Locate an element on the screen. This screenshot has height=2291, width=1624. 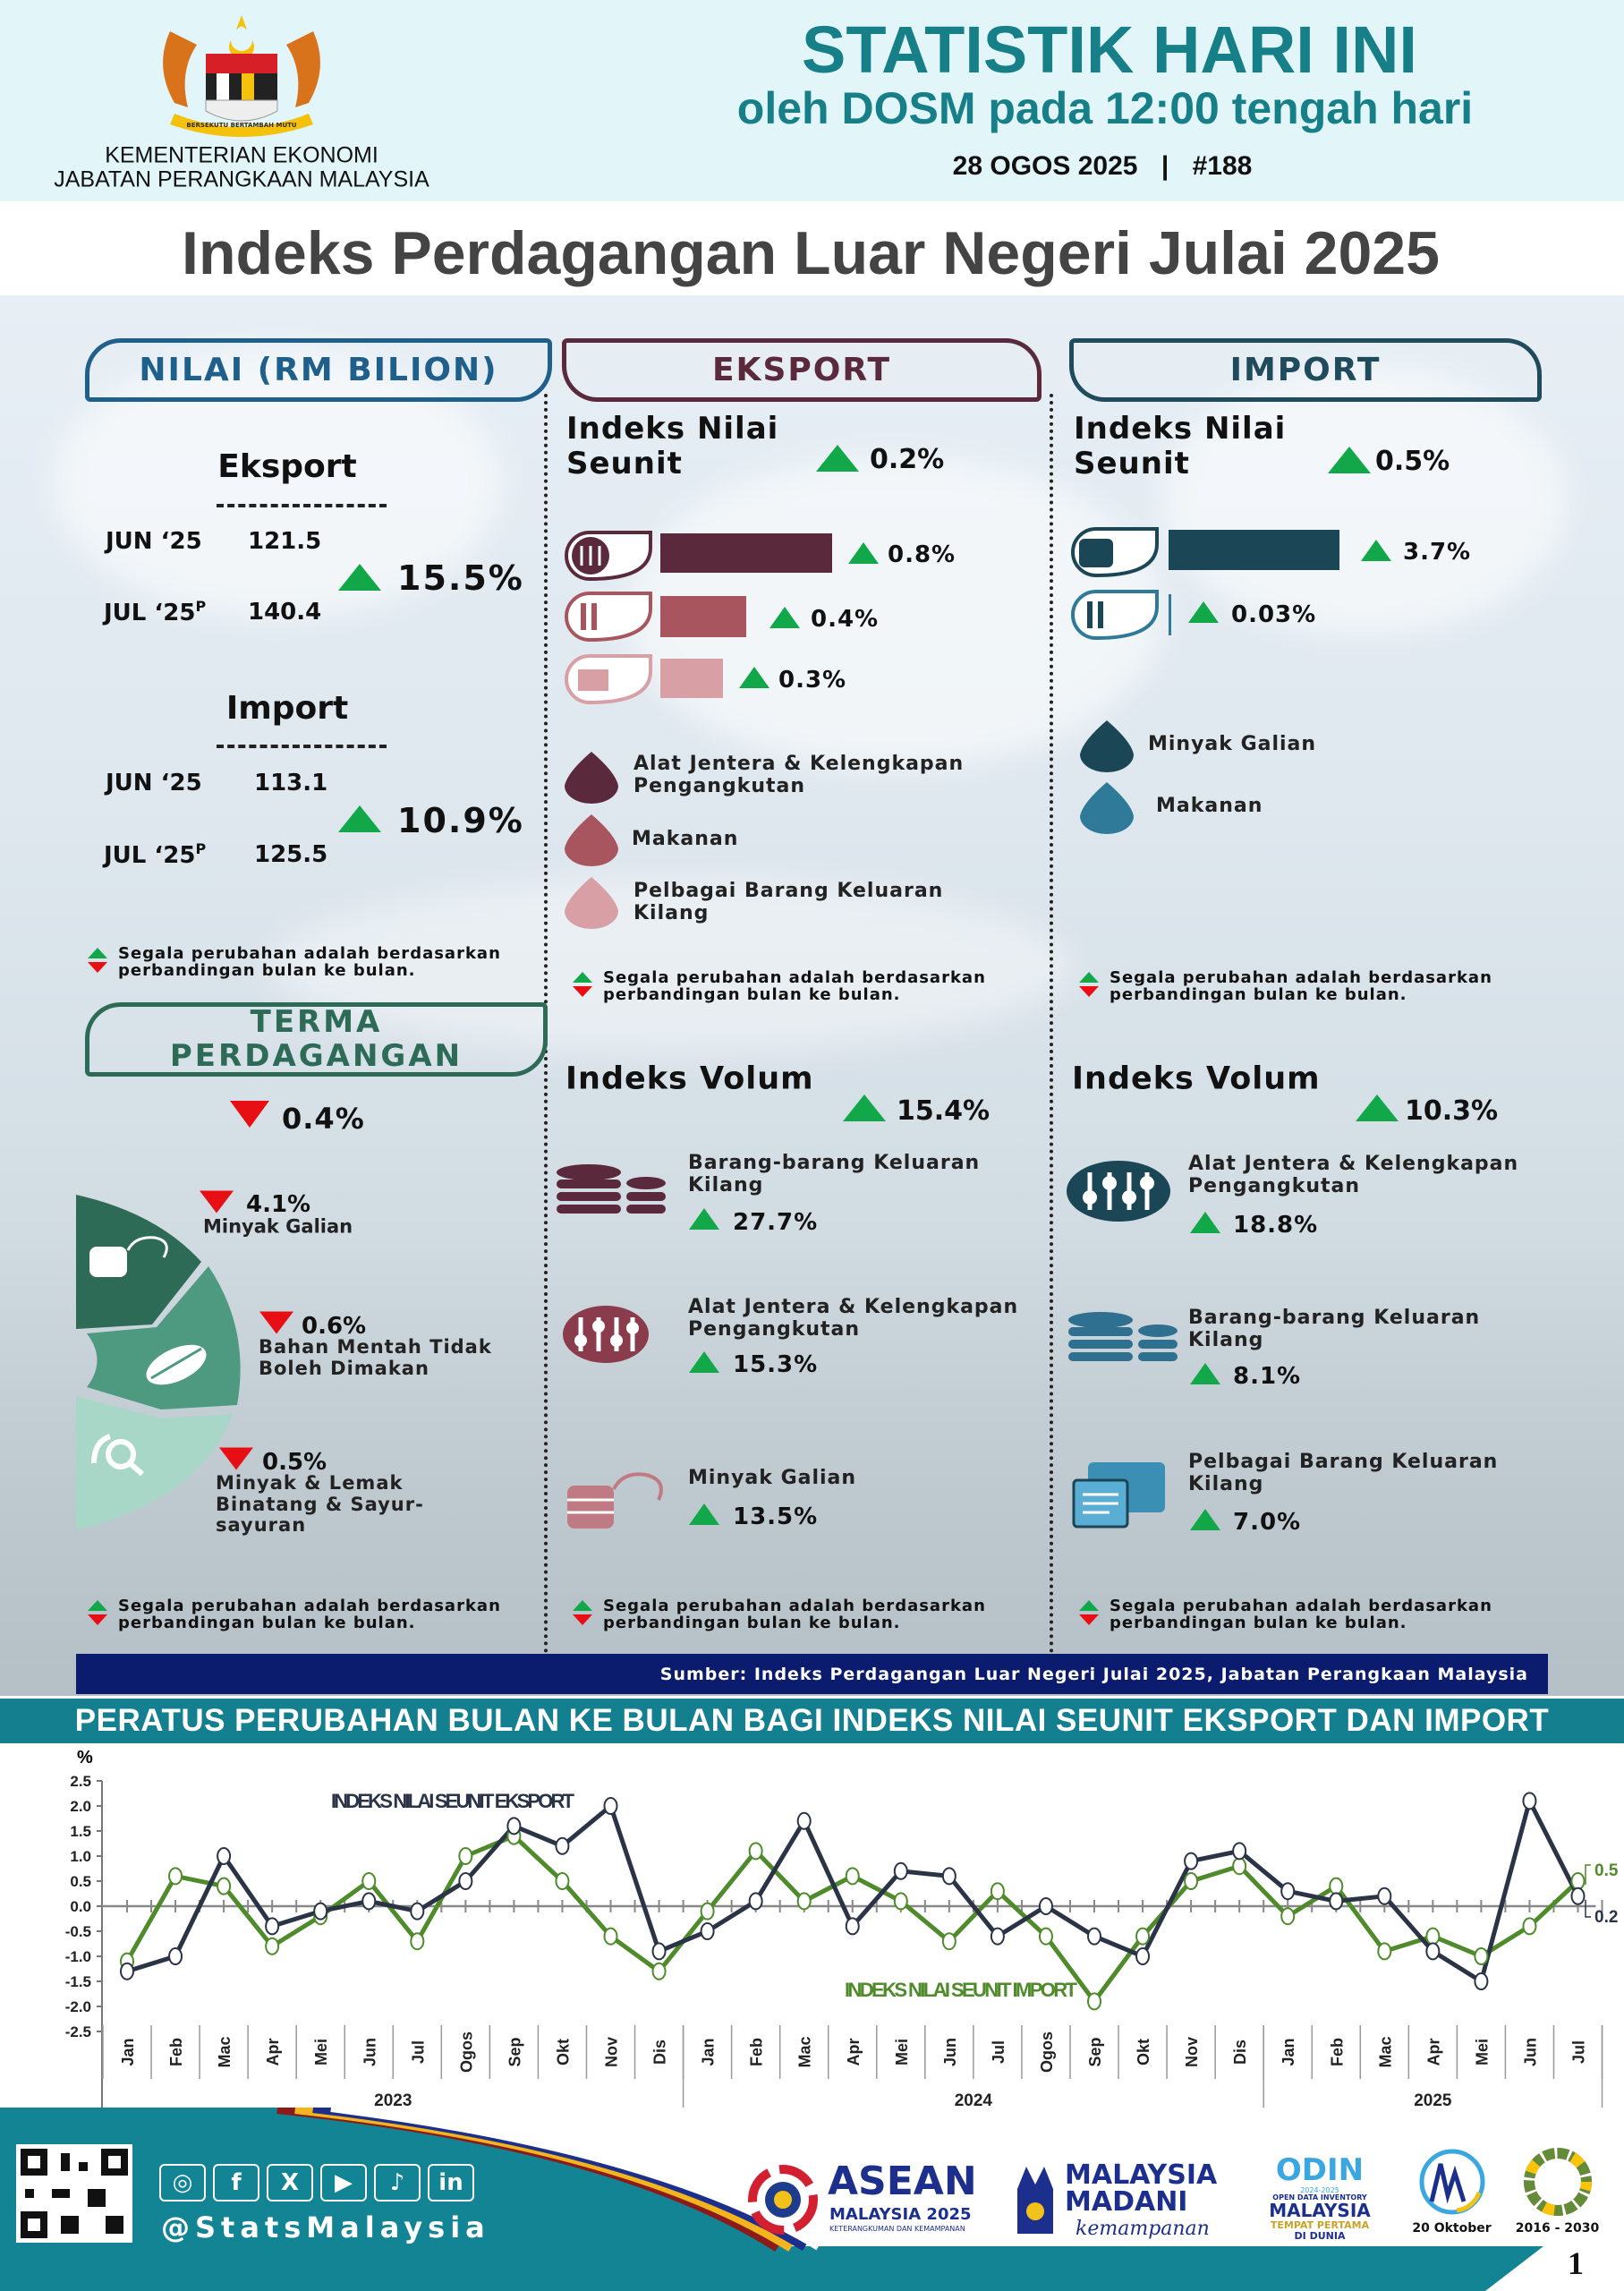
tiktok-icon: ♪ is located at coordinates (397, 2183).